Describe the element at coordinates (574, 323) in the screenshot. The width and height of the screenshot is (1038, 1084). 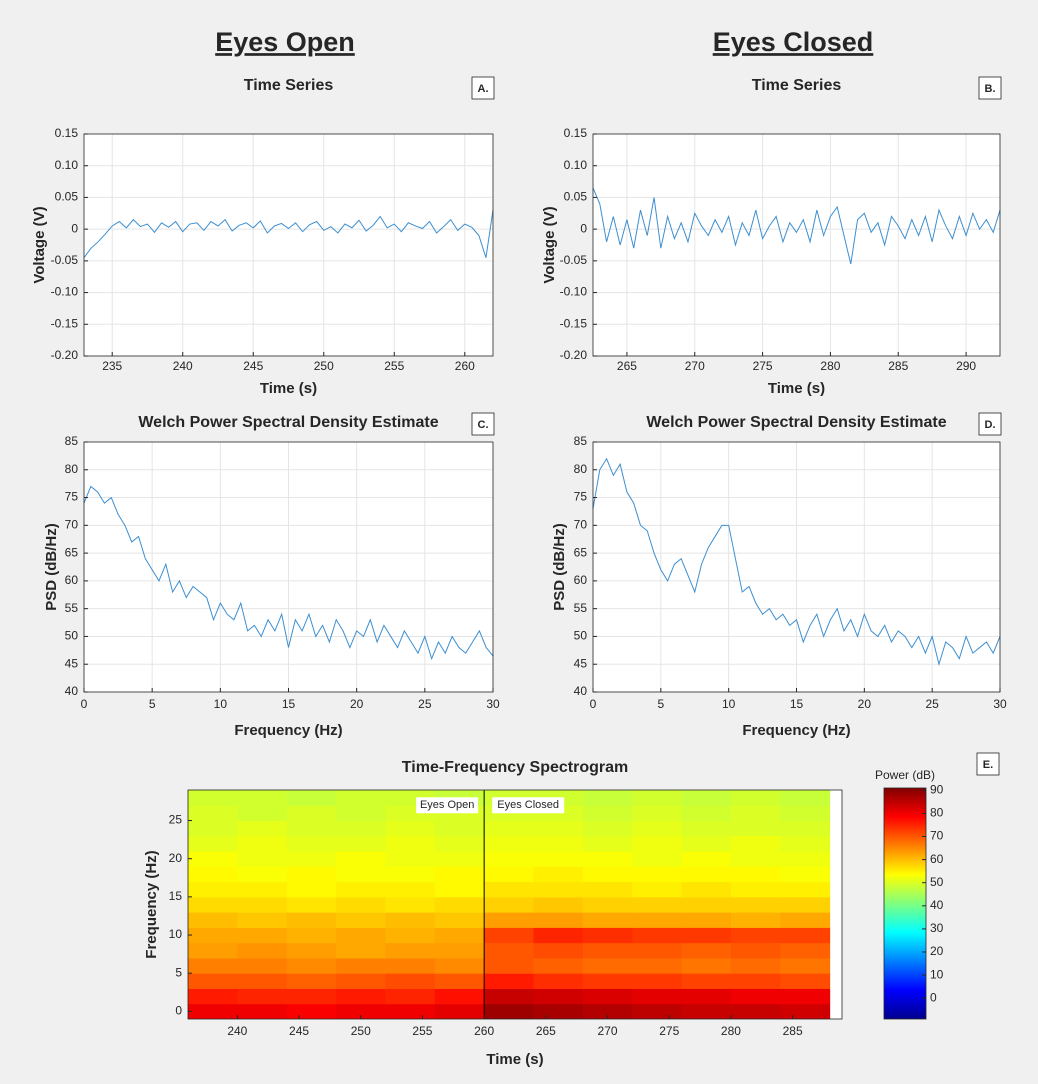
I see `y-tick-label: -0.15` at that location.